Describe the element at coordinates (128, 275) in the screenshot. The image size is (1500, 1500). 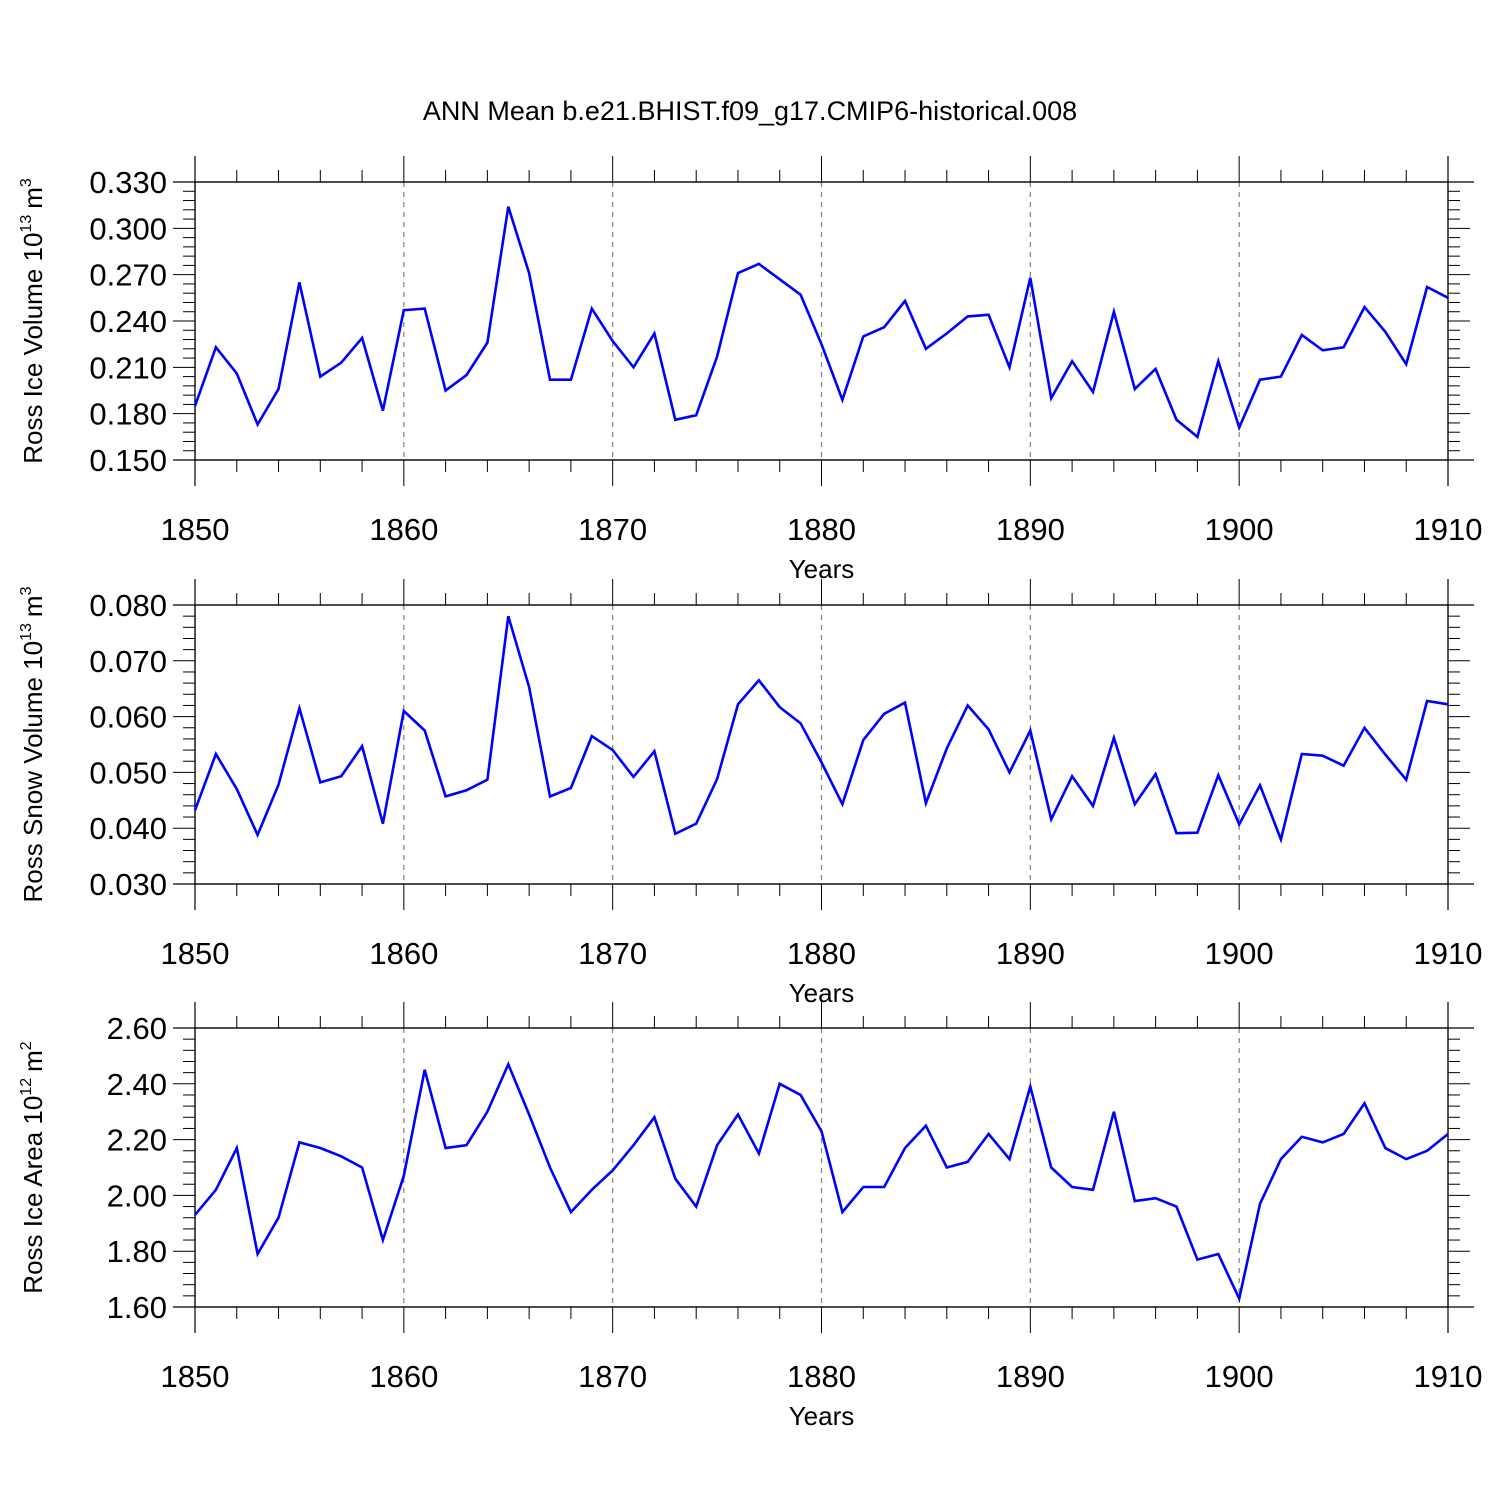
I see `y-tick-label: 0.270` at that location.